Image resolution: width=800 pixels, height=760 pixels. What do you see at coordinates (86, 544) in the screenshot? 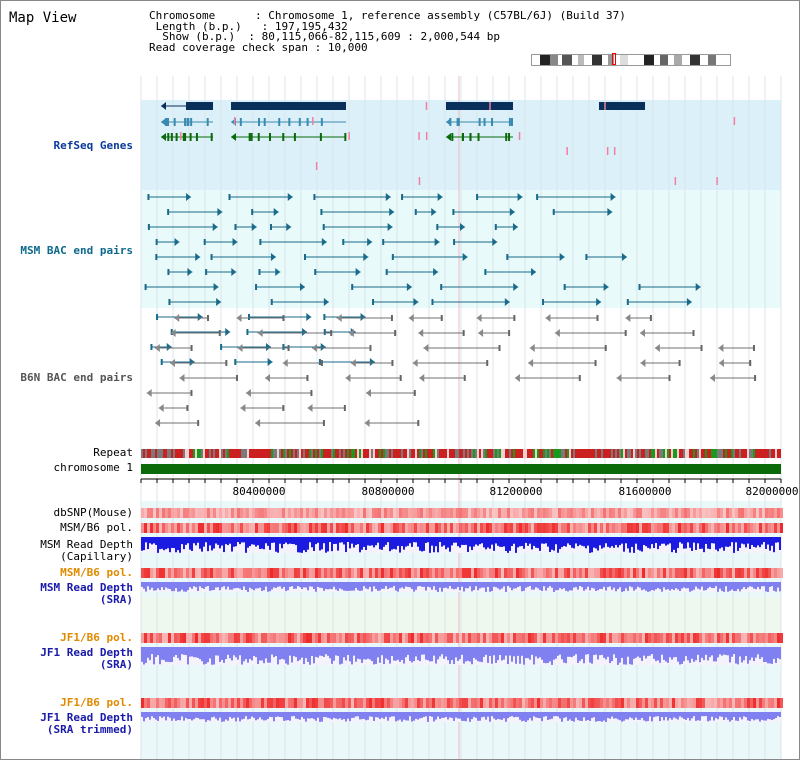
I see `track-label-msm-depth-capillary: MSM Read Depth` at bounding box center [86, 544].